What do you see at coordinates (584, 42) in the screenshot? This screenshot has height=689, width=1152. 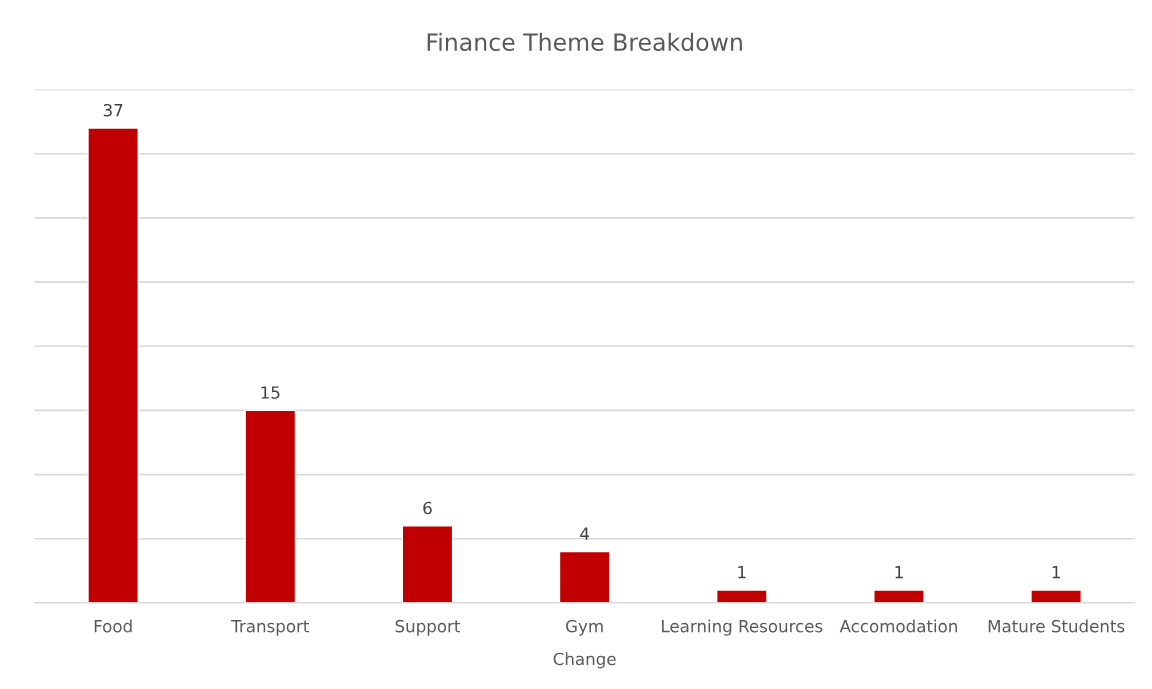 I see `chart-title: Finance Theme Breakdown` at bounding box center [584, 42].